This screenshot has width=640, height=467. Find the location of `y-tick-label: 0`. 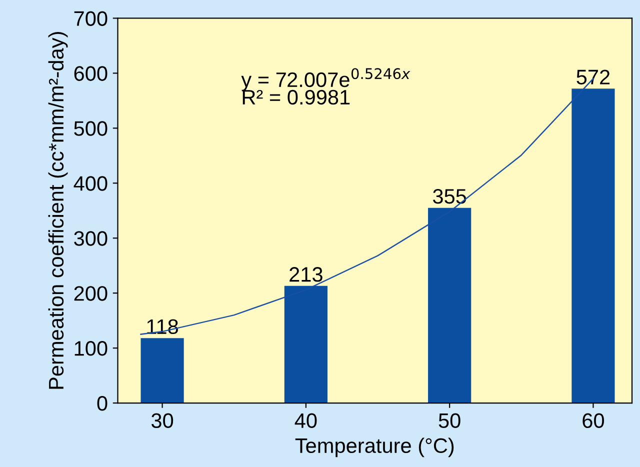

y-tick-label: 0 is located at coordinates (102, 403).